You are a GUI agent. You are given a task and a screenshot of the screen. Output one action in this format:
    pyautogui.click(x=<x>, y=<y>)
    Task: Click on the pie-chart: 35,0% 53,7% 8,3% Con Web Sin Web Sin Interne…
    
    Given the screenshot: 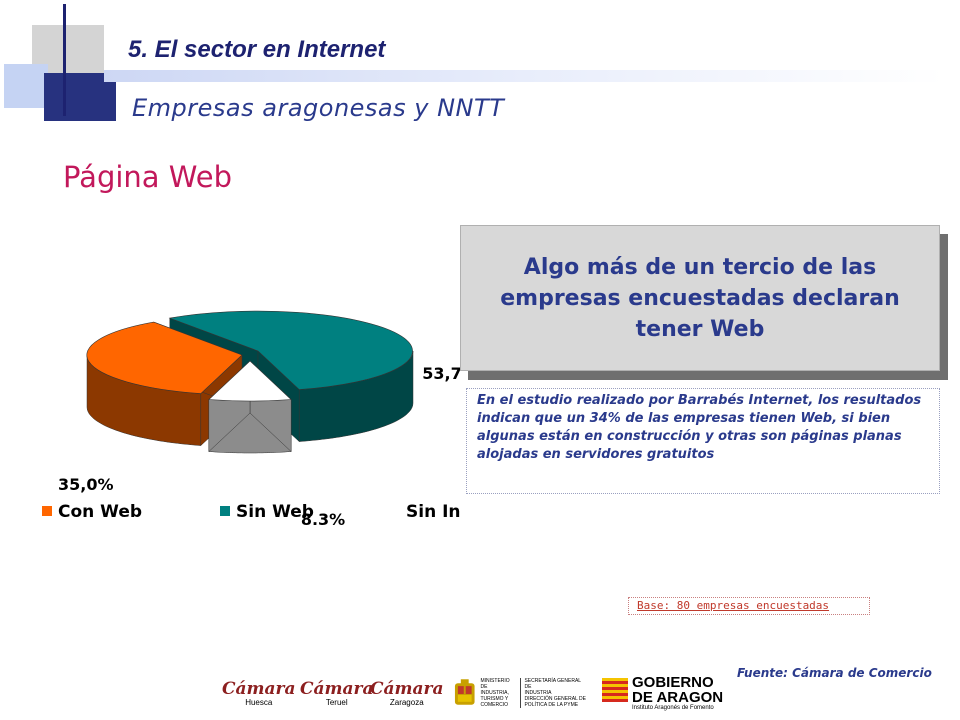 What is the action you would take?
    pyautogui.click(x=251, y=417)
    